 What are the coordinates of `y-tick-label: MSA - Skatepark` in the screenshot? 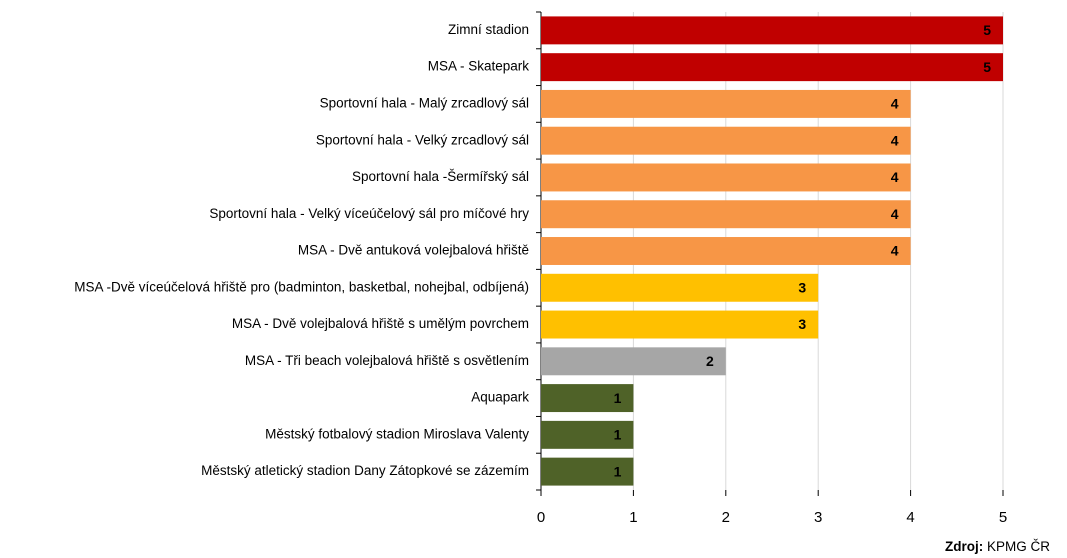 It's located at (479, 66).